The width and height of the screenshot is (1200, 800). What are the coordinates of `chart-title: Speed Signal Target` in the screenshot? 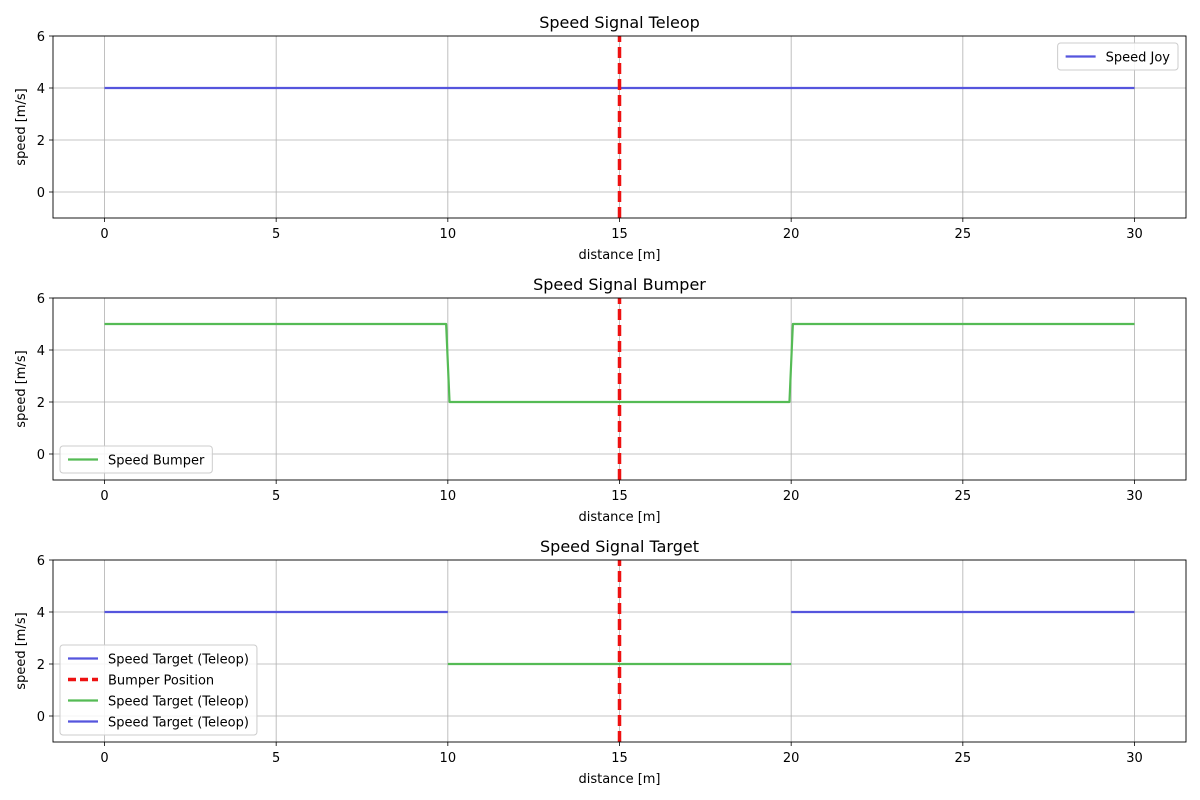 It's located at (619, 546).